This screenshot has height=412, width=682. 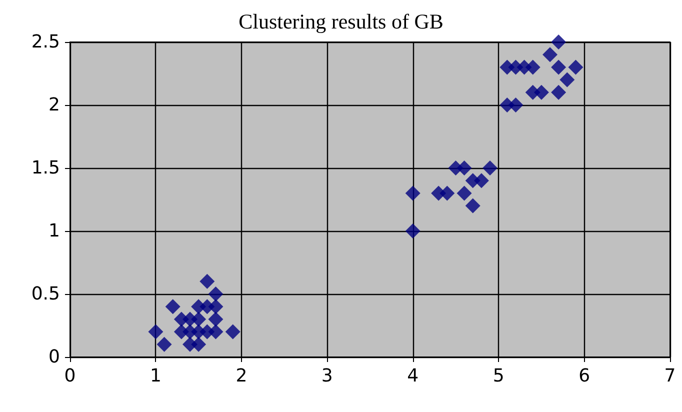 I want to click on y-tick-label: 2, so click(x=54, y=105).